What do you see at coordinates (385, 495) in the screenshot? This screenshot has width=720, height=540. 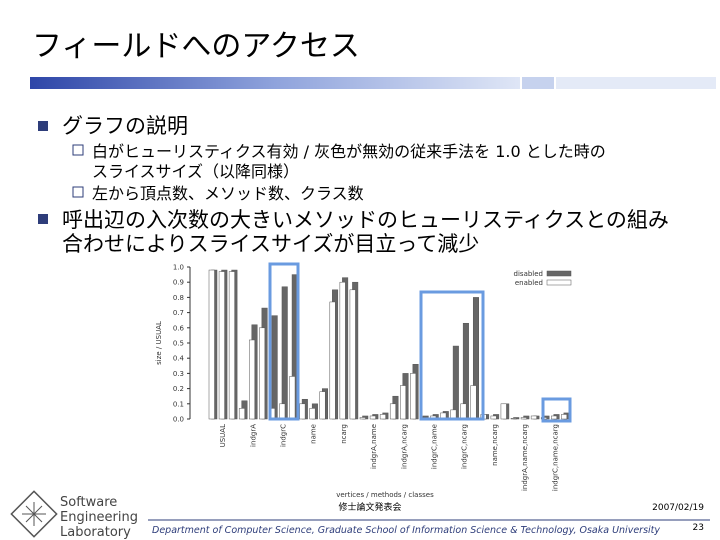 I see `x-axis-label: vertices / methods / classes` at bounding box center [385, 495].